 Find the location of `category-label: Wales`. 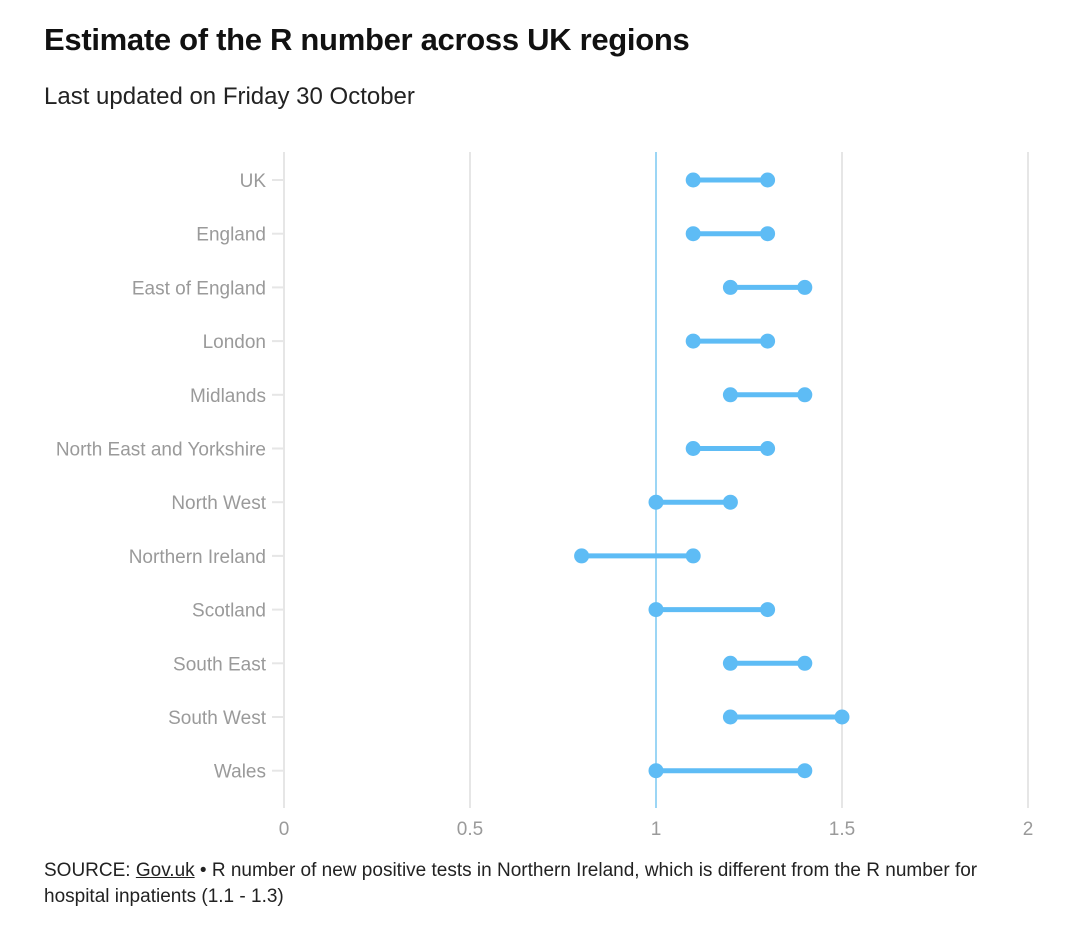

category-label: Wales is located at coordinates (240, 772).